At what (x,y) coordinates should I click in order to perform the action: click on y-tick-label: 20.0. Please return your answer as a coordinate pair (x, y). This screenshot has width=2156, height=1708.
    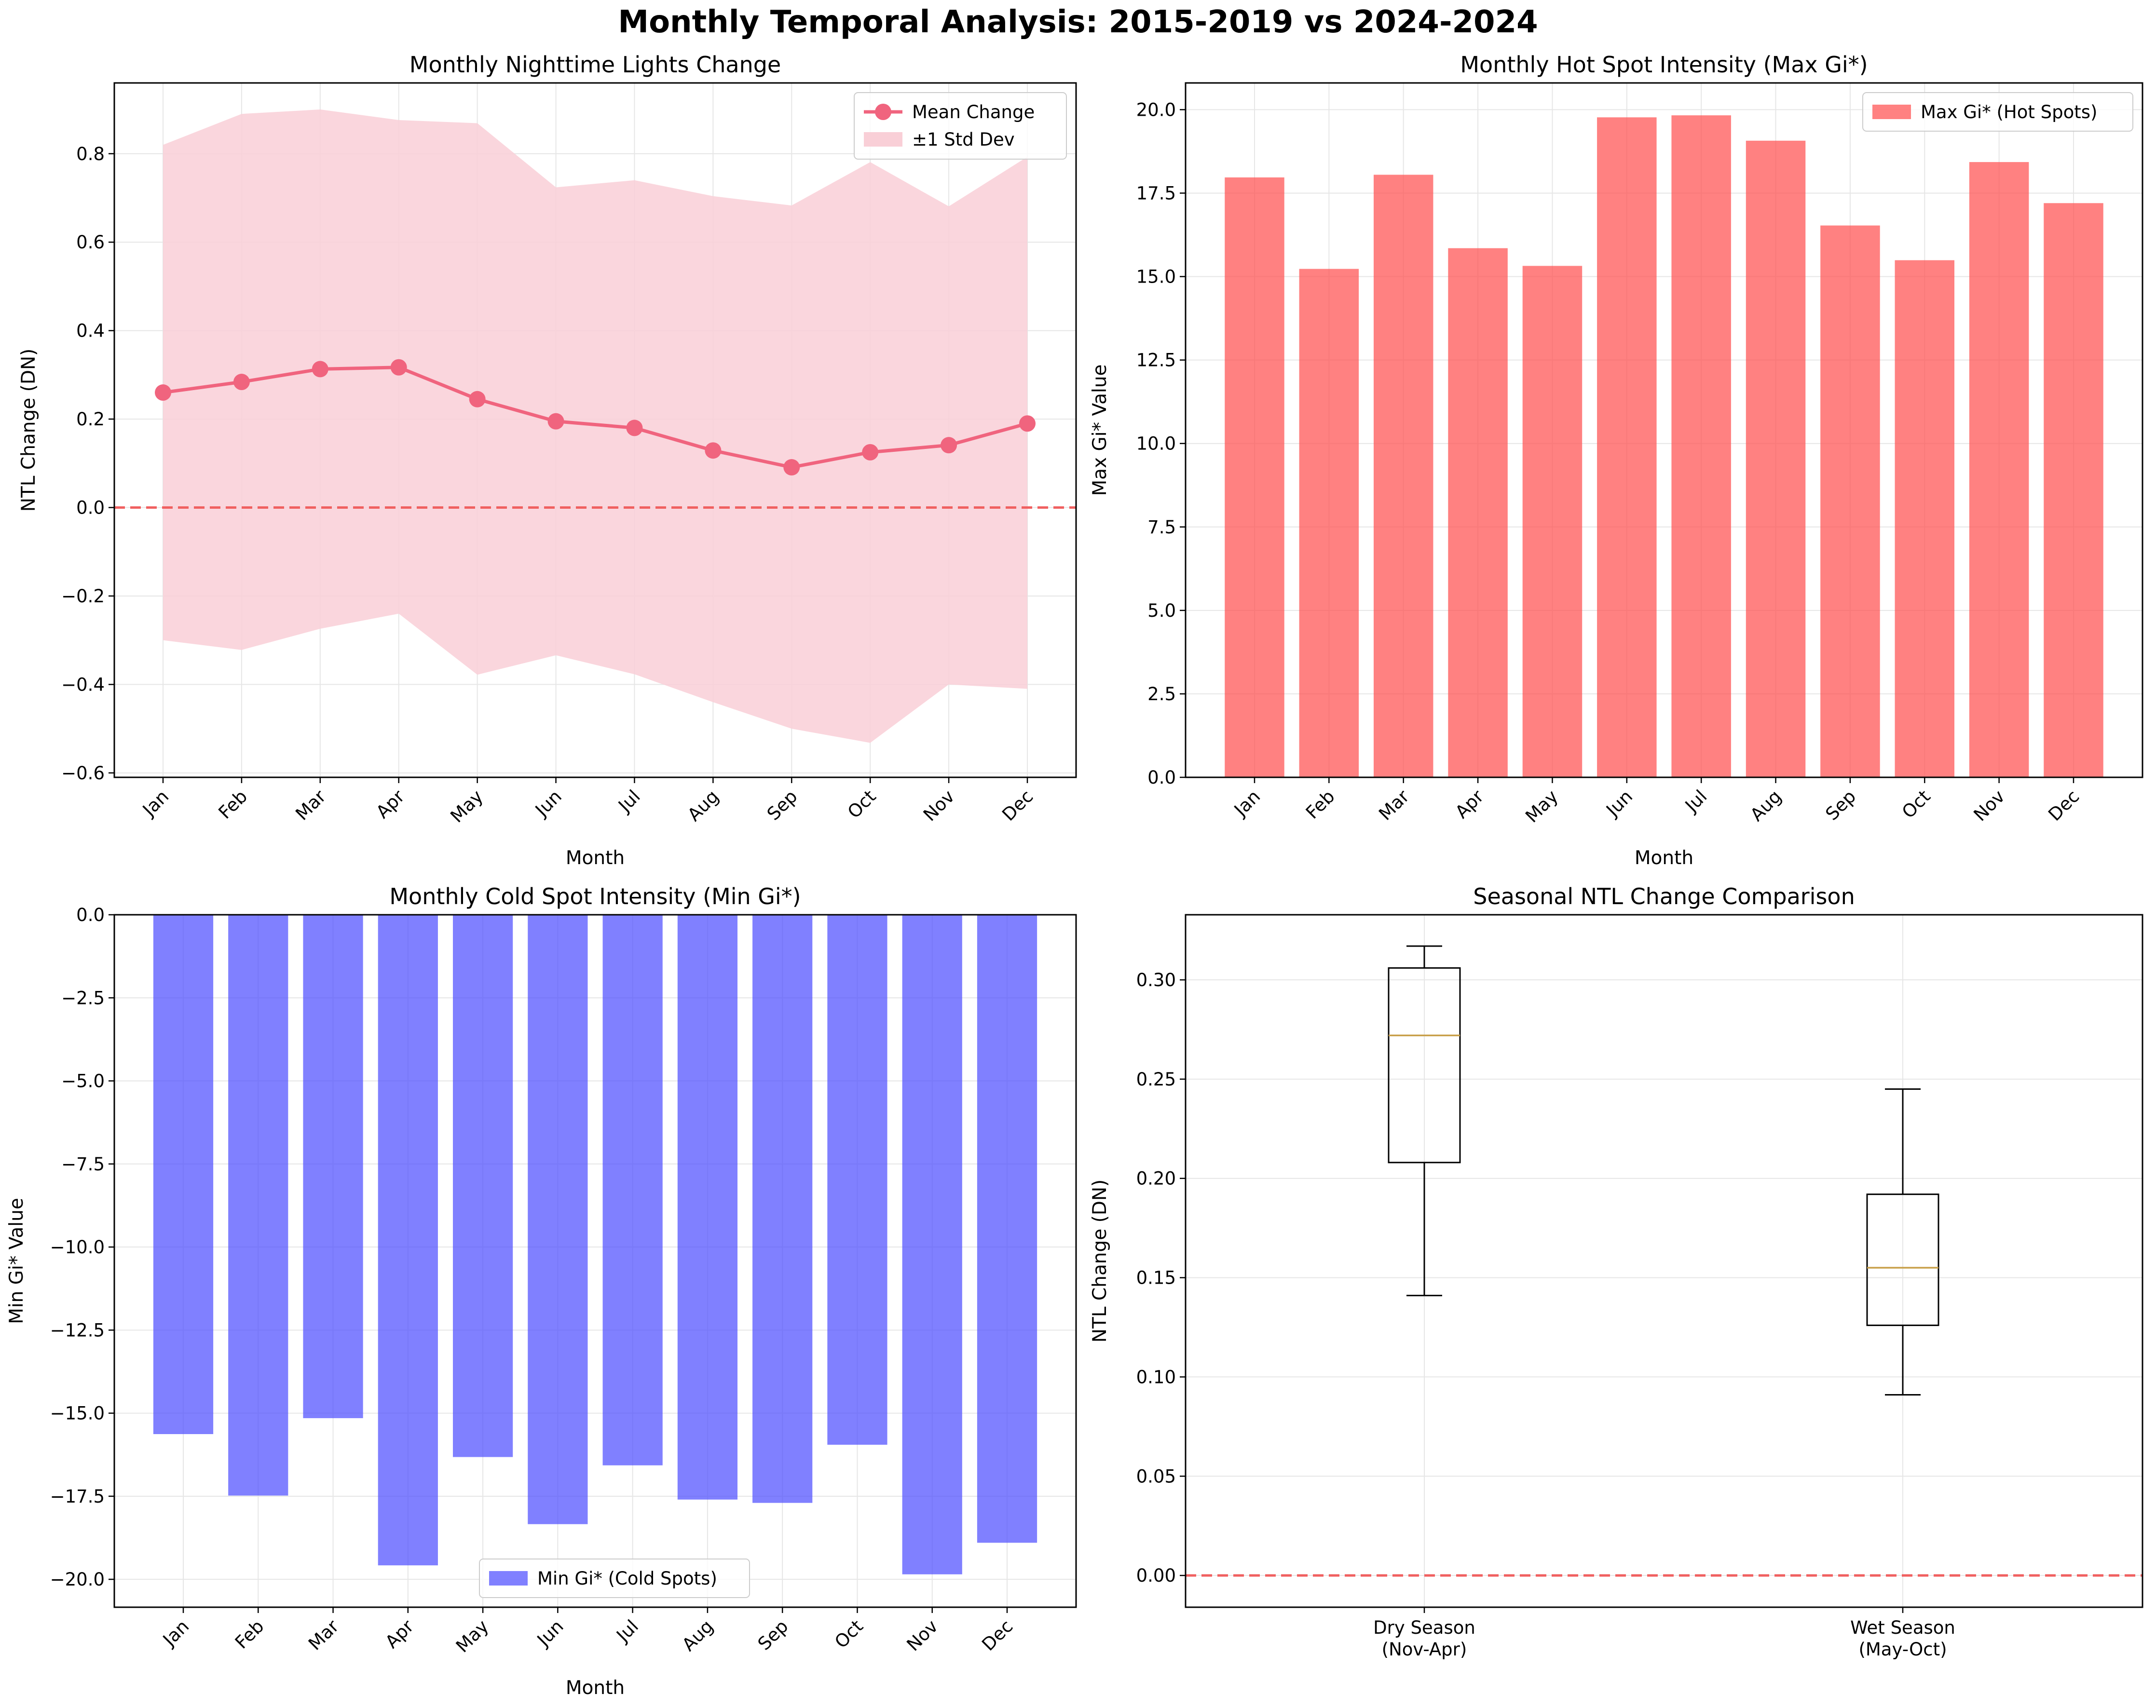
    Looking at the image, I should click on (1156, 109).